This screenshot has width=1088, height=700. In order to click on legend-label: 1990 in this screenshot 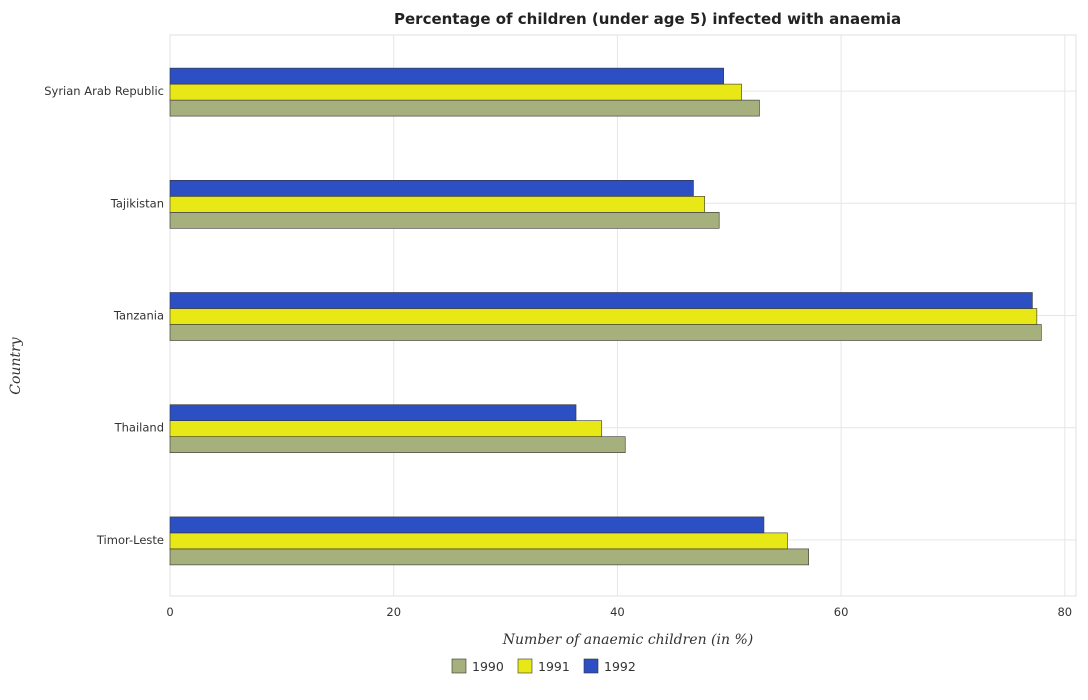, I will do `click(488, 666)`.